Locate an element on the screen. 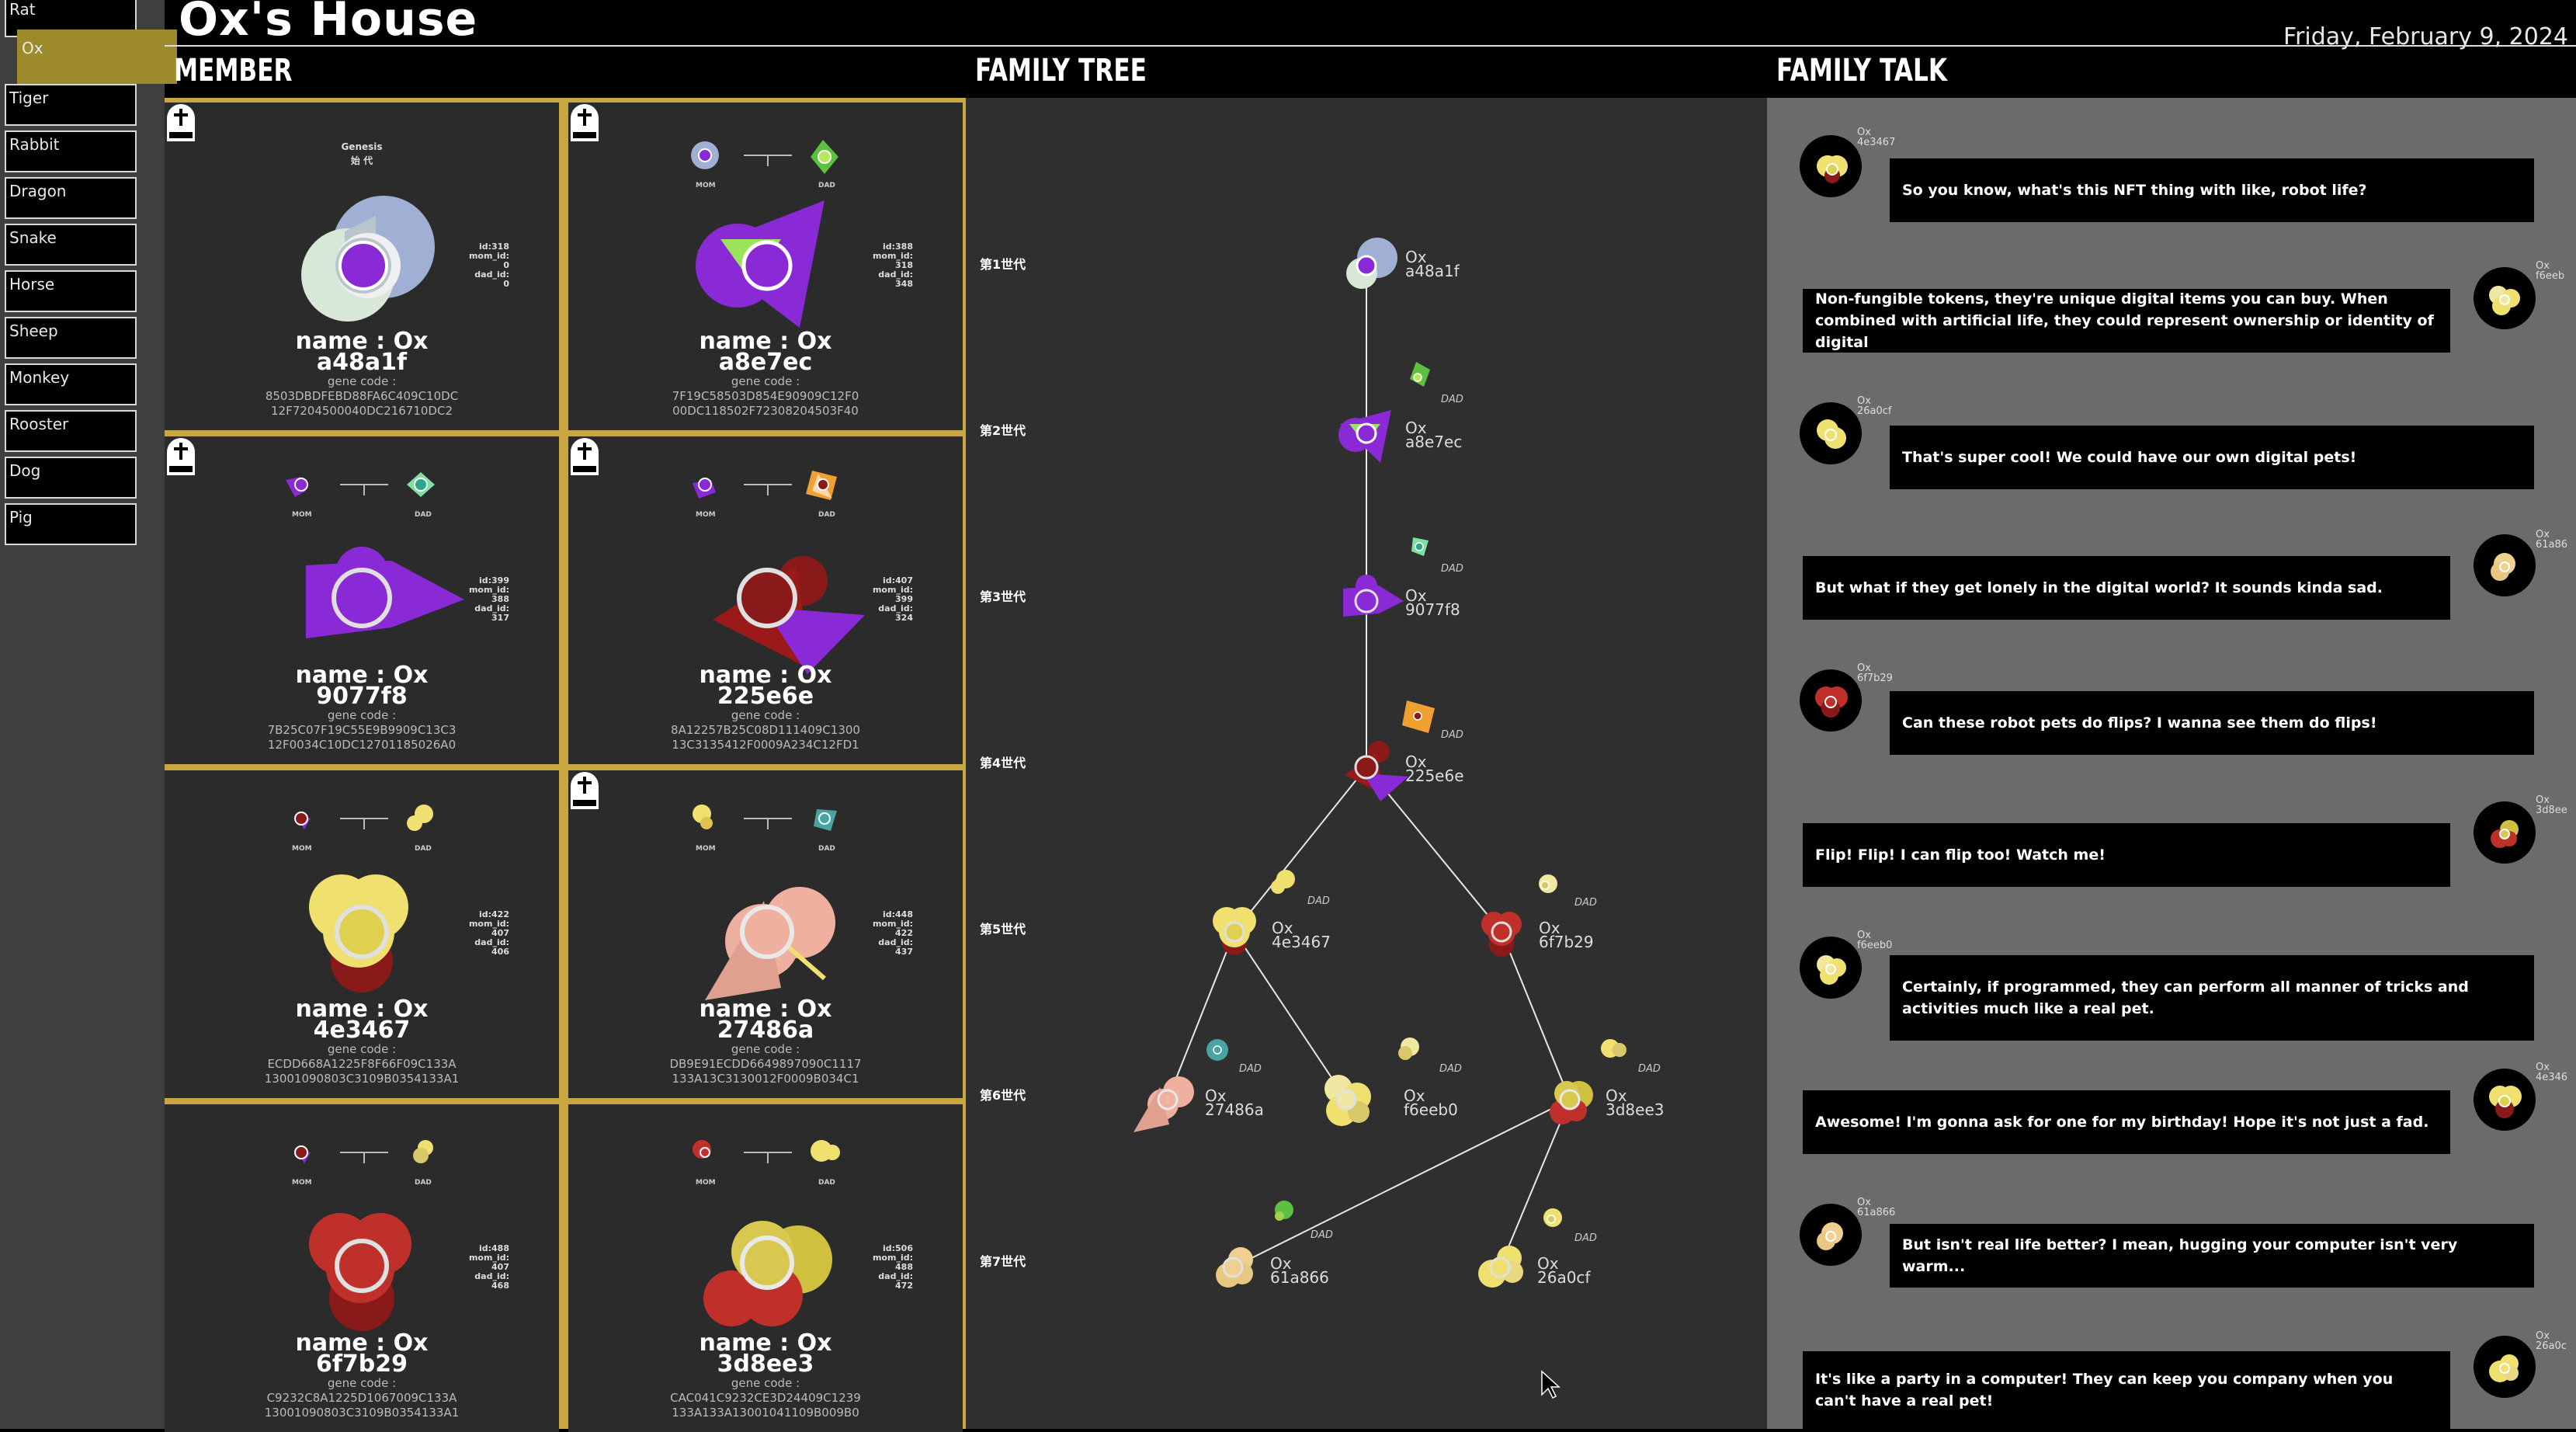  generation-label: 第5世代 is located at coordinates (1003, 929).